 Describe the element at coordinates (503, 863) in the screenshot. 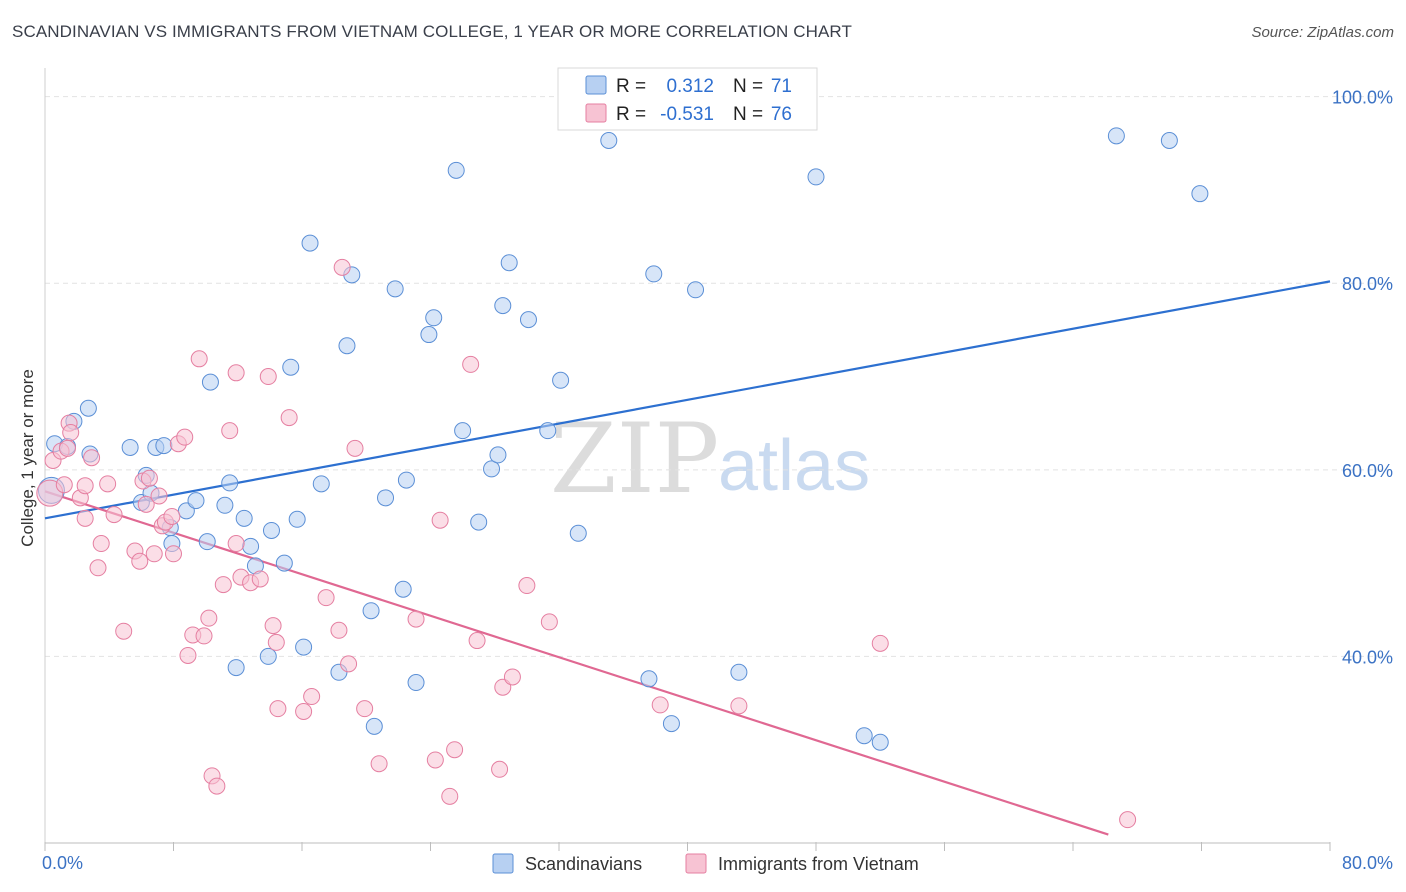

I see `bottom-legend-swatch-scandinavians` at that location.